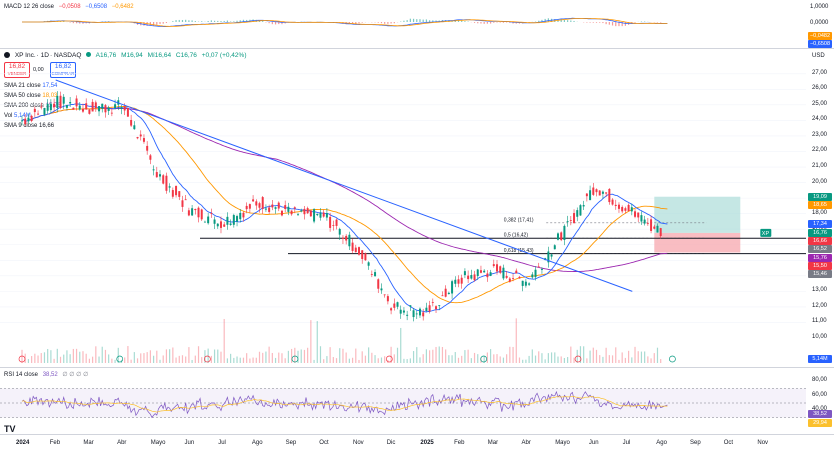 The height and width of the screenshot is (450, 834). What do you see at coordinates (47, 375) in the screenshot?
I see `rsi-legend: RSI 14 close 38,52 ∅ ∅ ∅ ∅` at bounding box center [47, 375].